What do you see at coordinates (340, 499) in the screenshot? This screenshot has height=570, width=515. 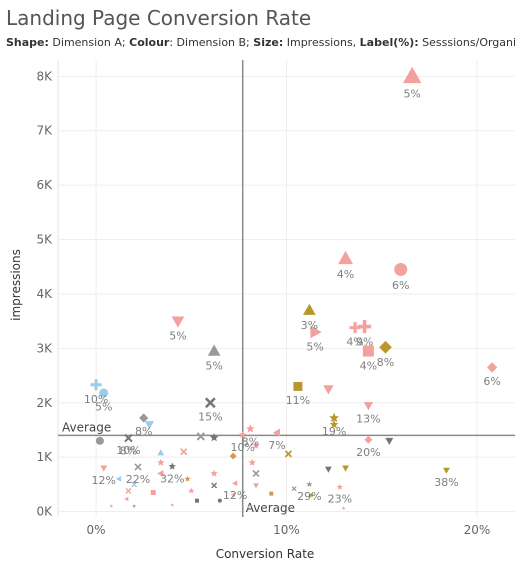 I see `point-label: 23%` at bounding box center [340, 499].